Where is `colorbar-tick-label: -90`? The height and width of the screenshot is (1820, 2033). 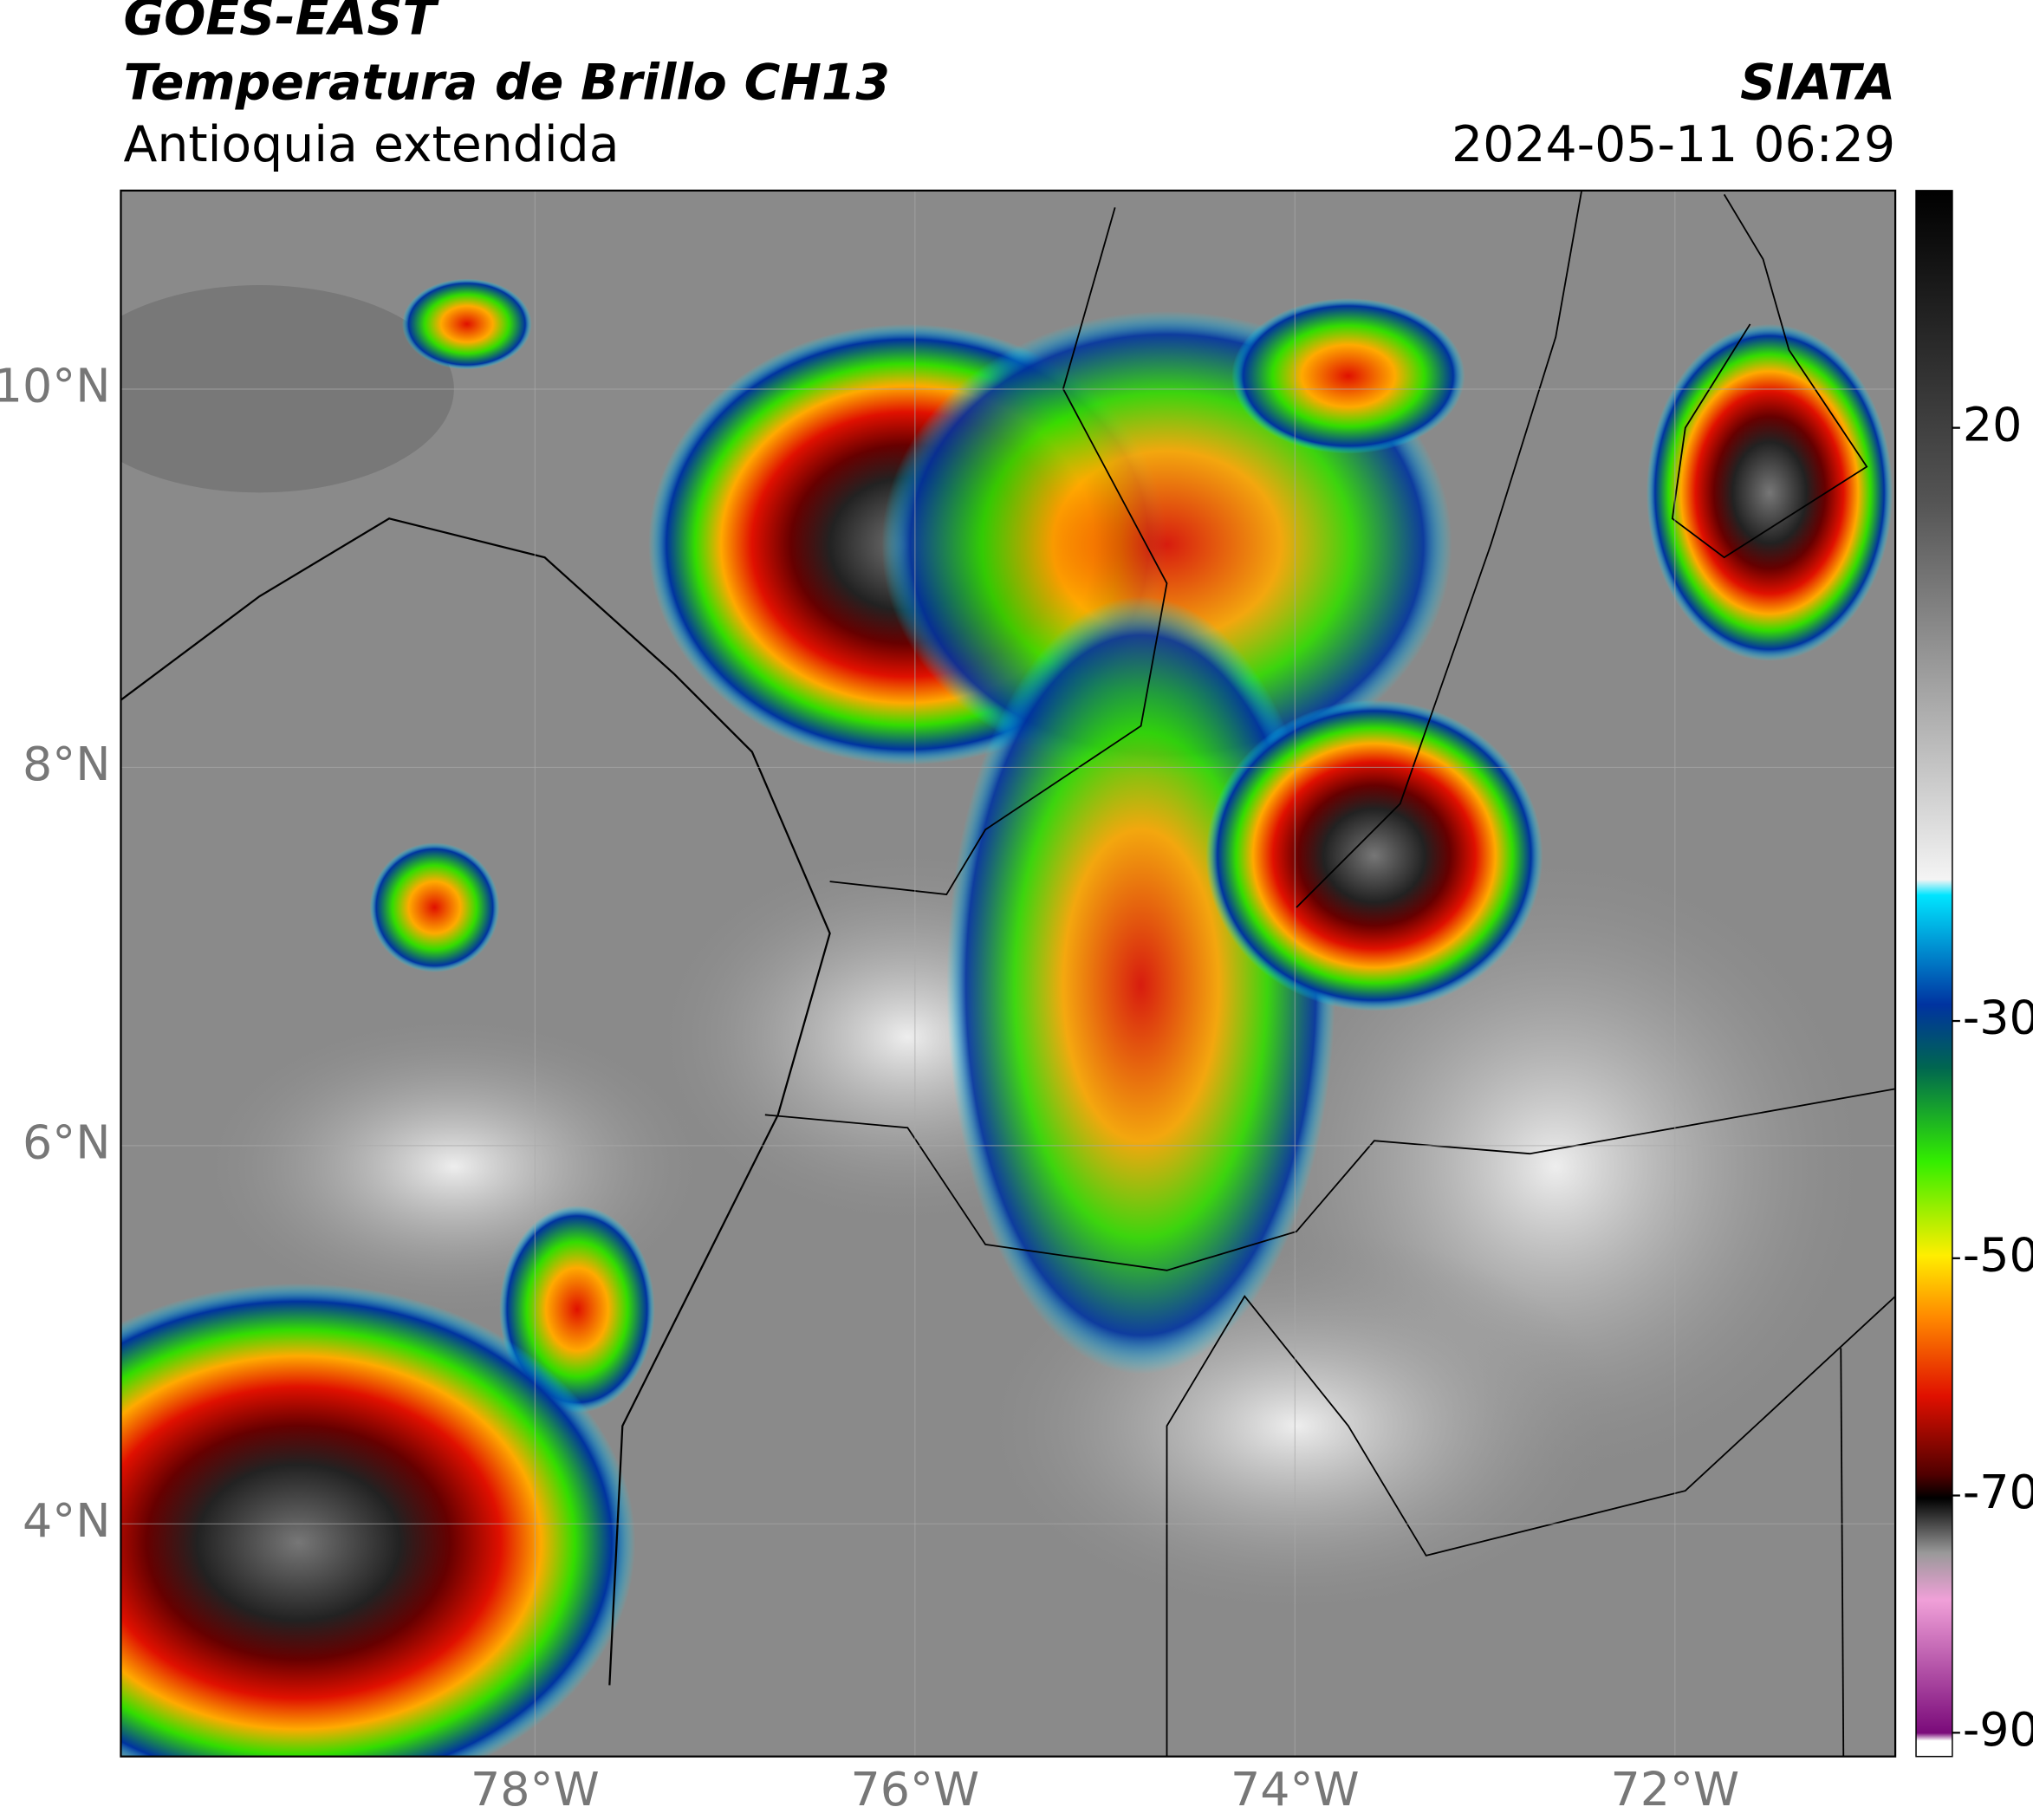 colorbar-tick-label: -90 is located at coordinates (1998, 1729).